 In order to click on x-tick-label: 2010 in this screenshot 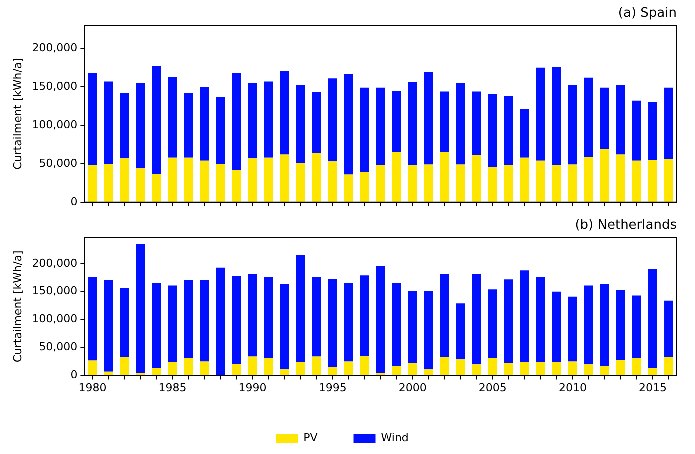, I will do `click(572, 387)`.